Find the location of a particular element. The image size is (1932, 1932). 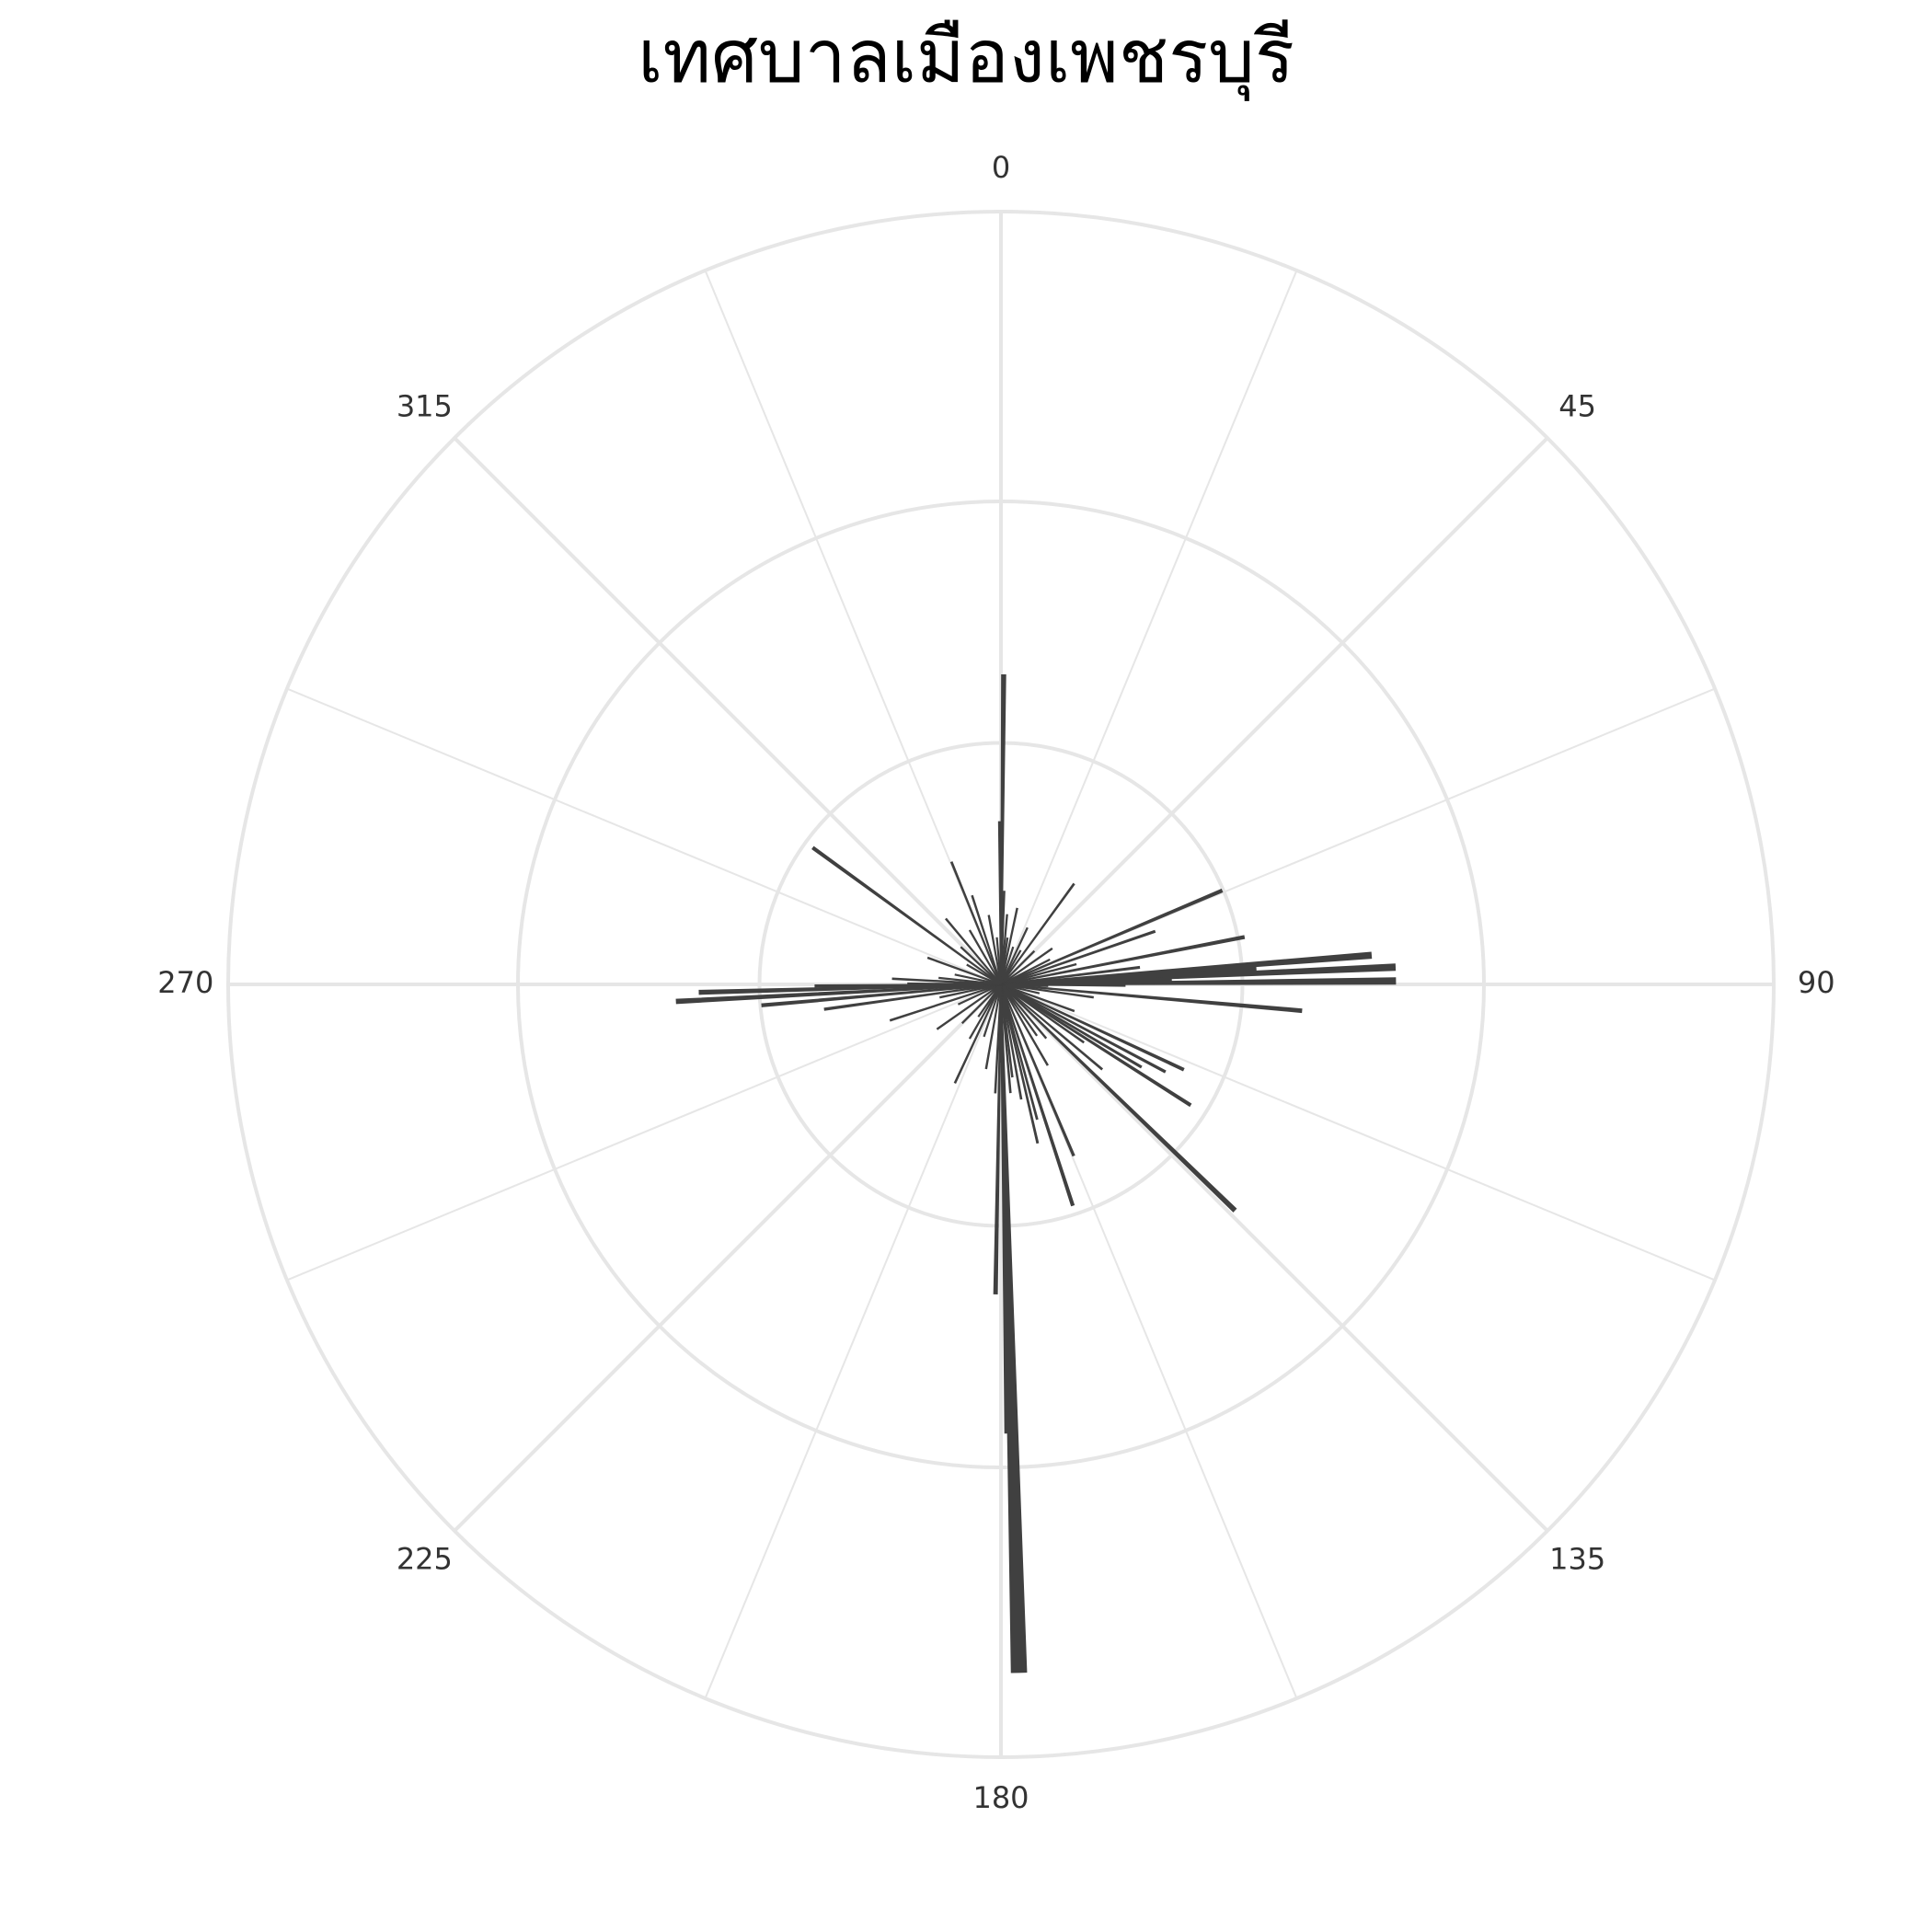

angular-tick-label: 315 is located at coordinates (425, 405).